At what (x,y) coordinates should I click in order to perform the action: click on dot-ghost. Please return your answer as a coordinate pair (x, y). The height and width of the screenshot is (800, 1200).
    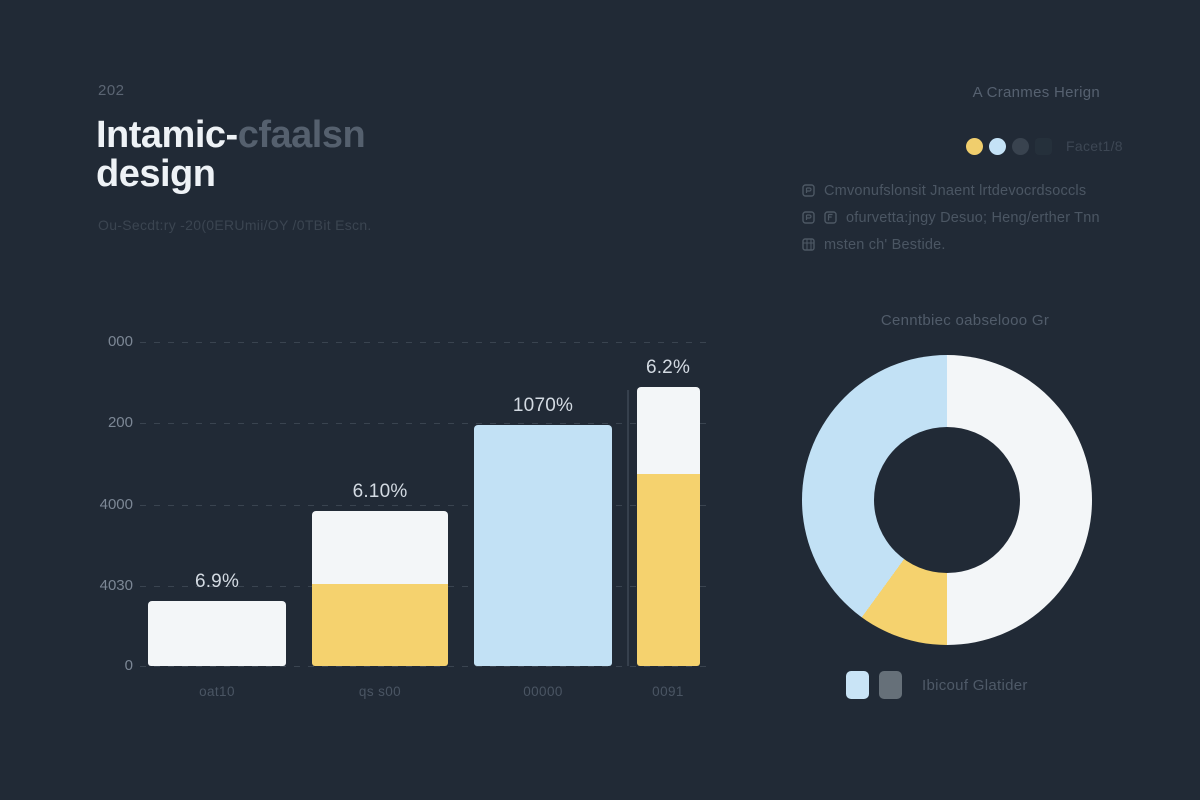
    Looking at the image, I should click on (1043, 146).